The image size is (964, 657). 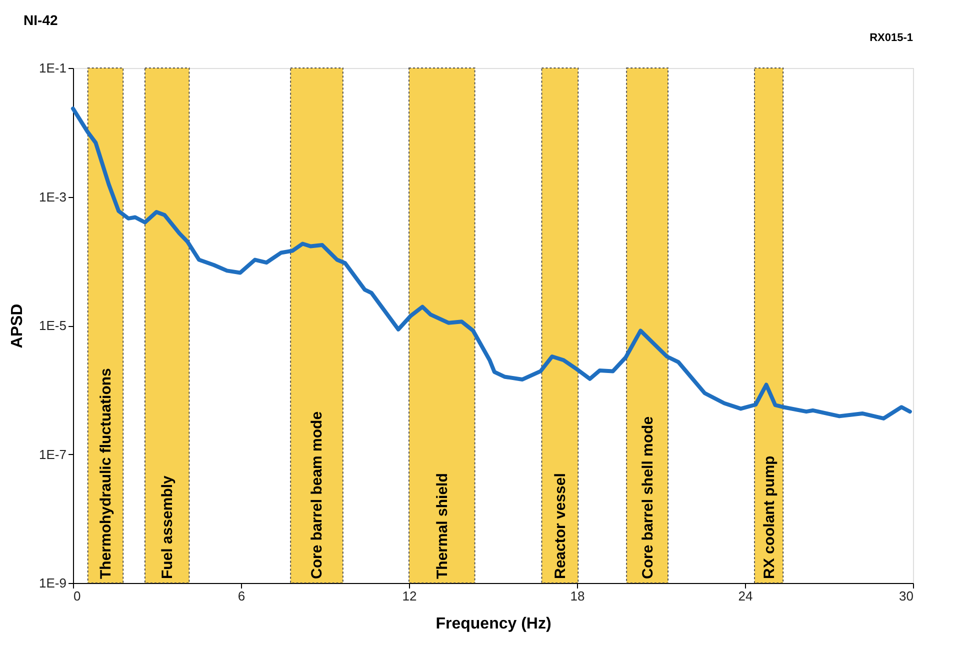 What do you see at coordinates (52, 196) in the screenshot?
I see `y-tick-label: 1E-3` at bounding box center [52, 196].